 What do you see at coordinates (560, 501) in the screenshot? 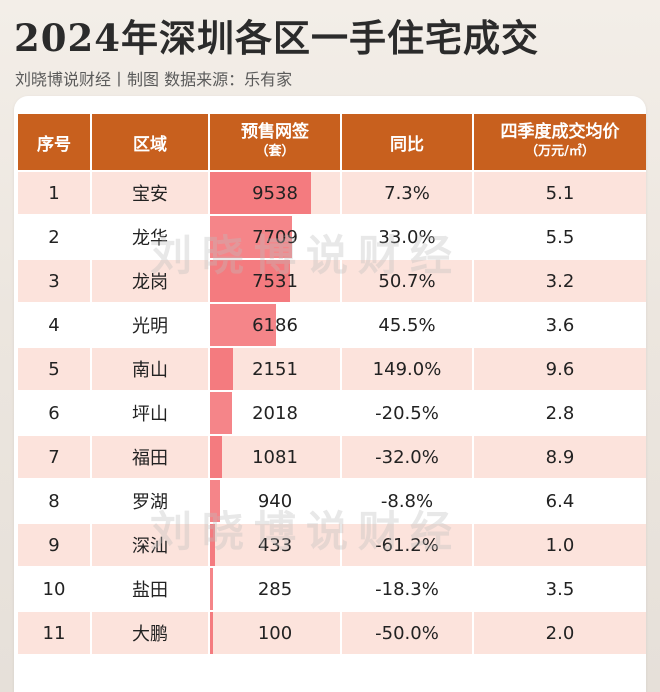
I see `price-cell: 6.4` at bounding box center [560, 501].